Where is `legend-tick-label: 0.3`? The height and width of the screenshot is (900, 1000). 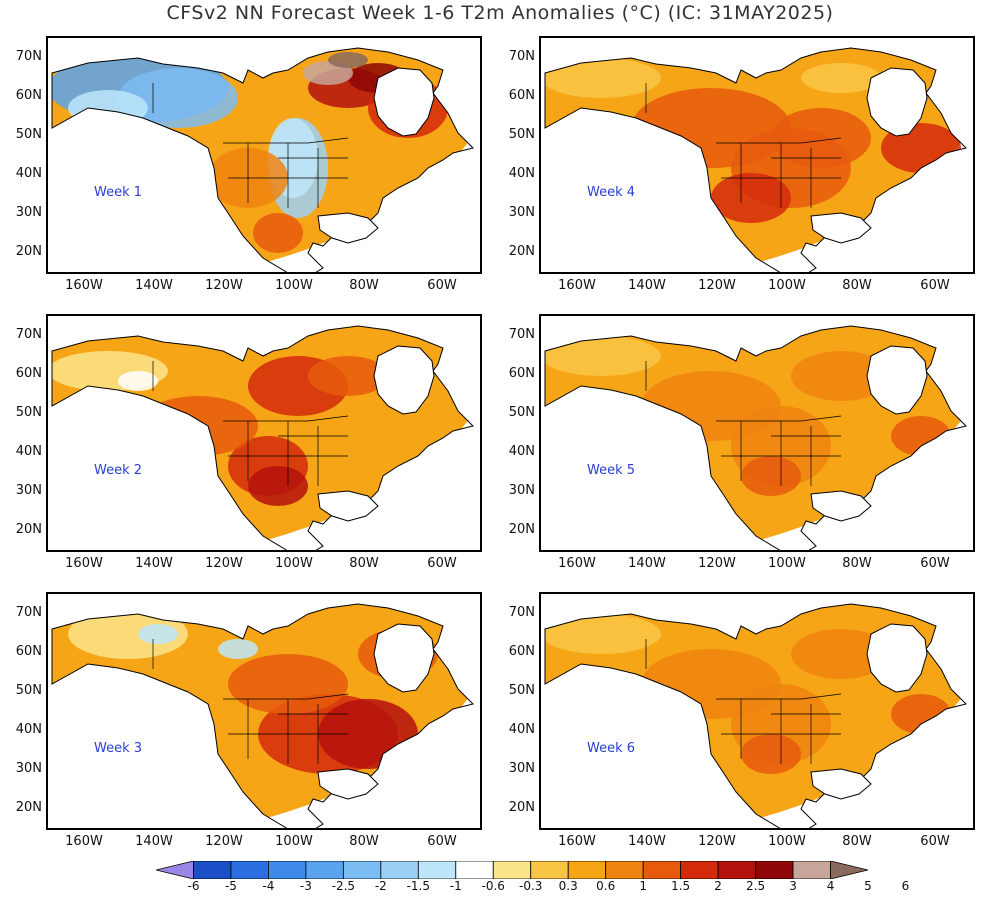
legend-tick-label: 0.3 is located at coordinates (568, 886).